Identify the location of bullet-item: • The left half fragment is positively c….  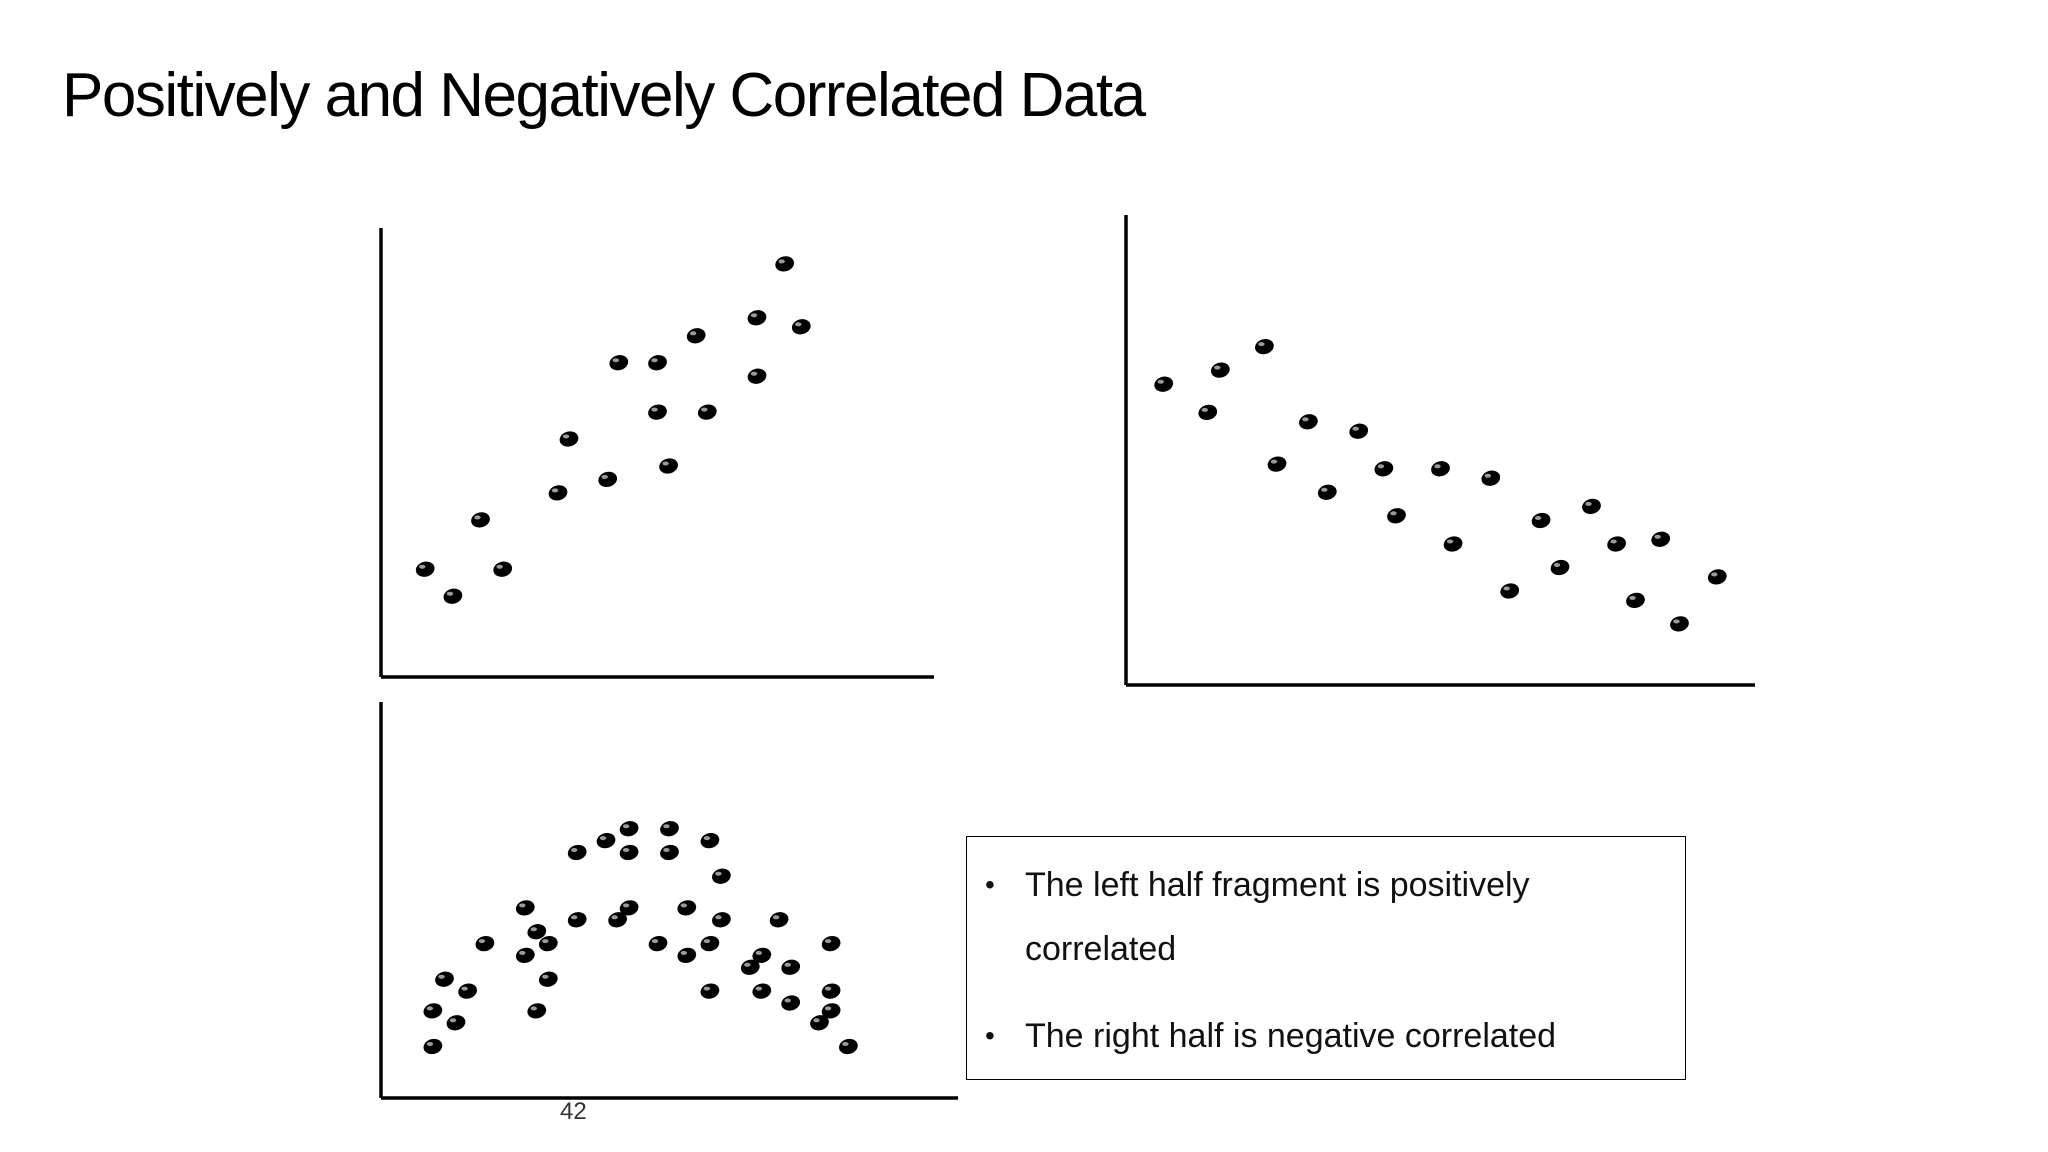
(1326, 917).